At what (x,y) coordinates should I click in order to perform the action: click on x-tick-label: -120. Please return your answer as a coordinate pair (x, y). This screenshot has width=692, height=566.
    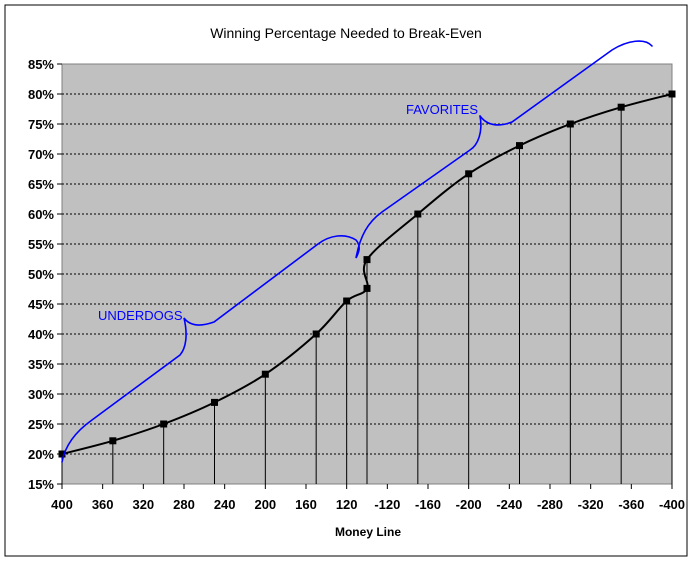
    Looking at the image, I should click on (387, 504).